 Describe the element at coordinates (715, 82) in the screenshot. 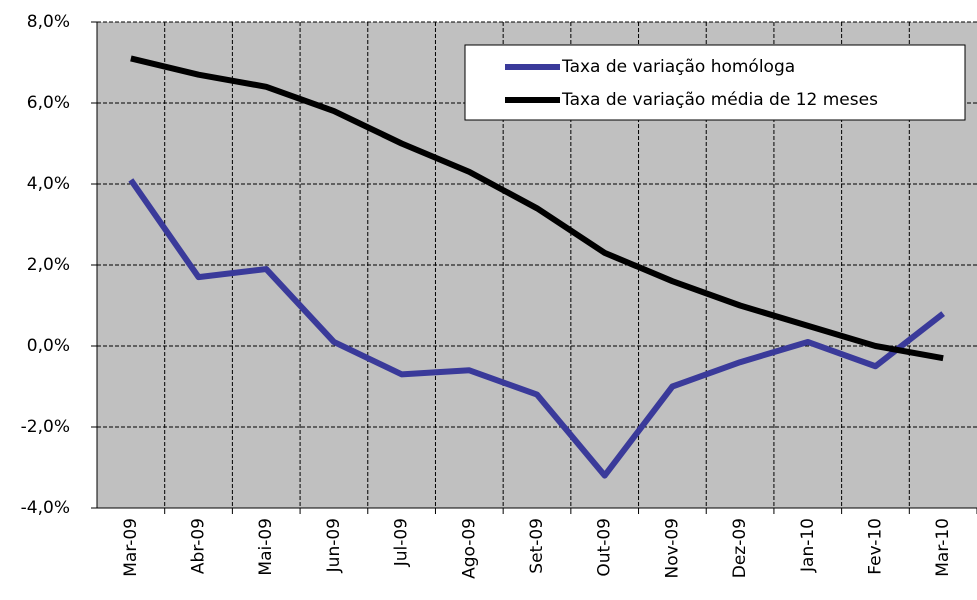

I see `legend-box` at that location.